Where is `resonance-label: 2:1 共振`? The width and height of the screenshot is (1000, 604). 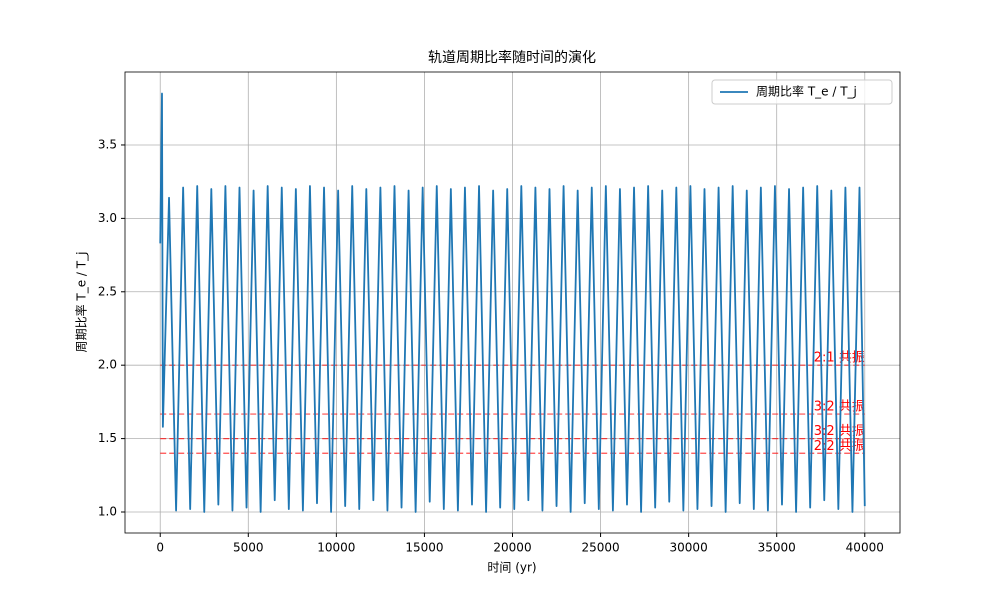 resonance-label: 2:1 共振 is located at coordinates (839, 358).